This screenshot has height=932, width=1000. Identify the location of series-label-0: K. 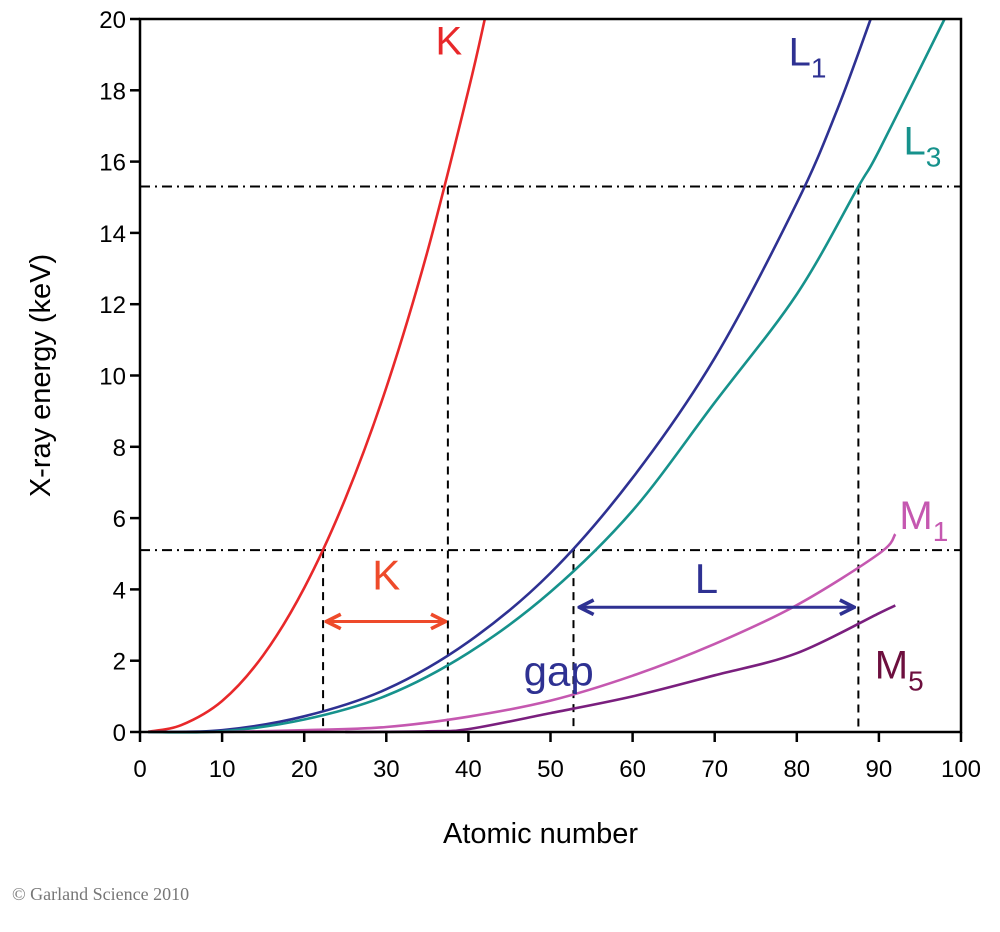
(449, 42).